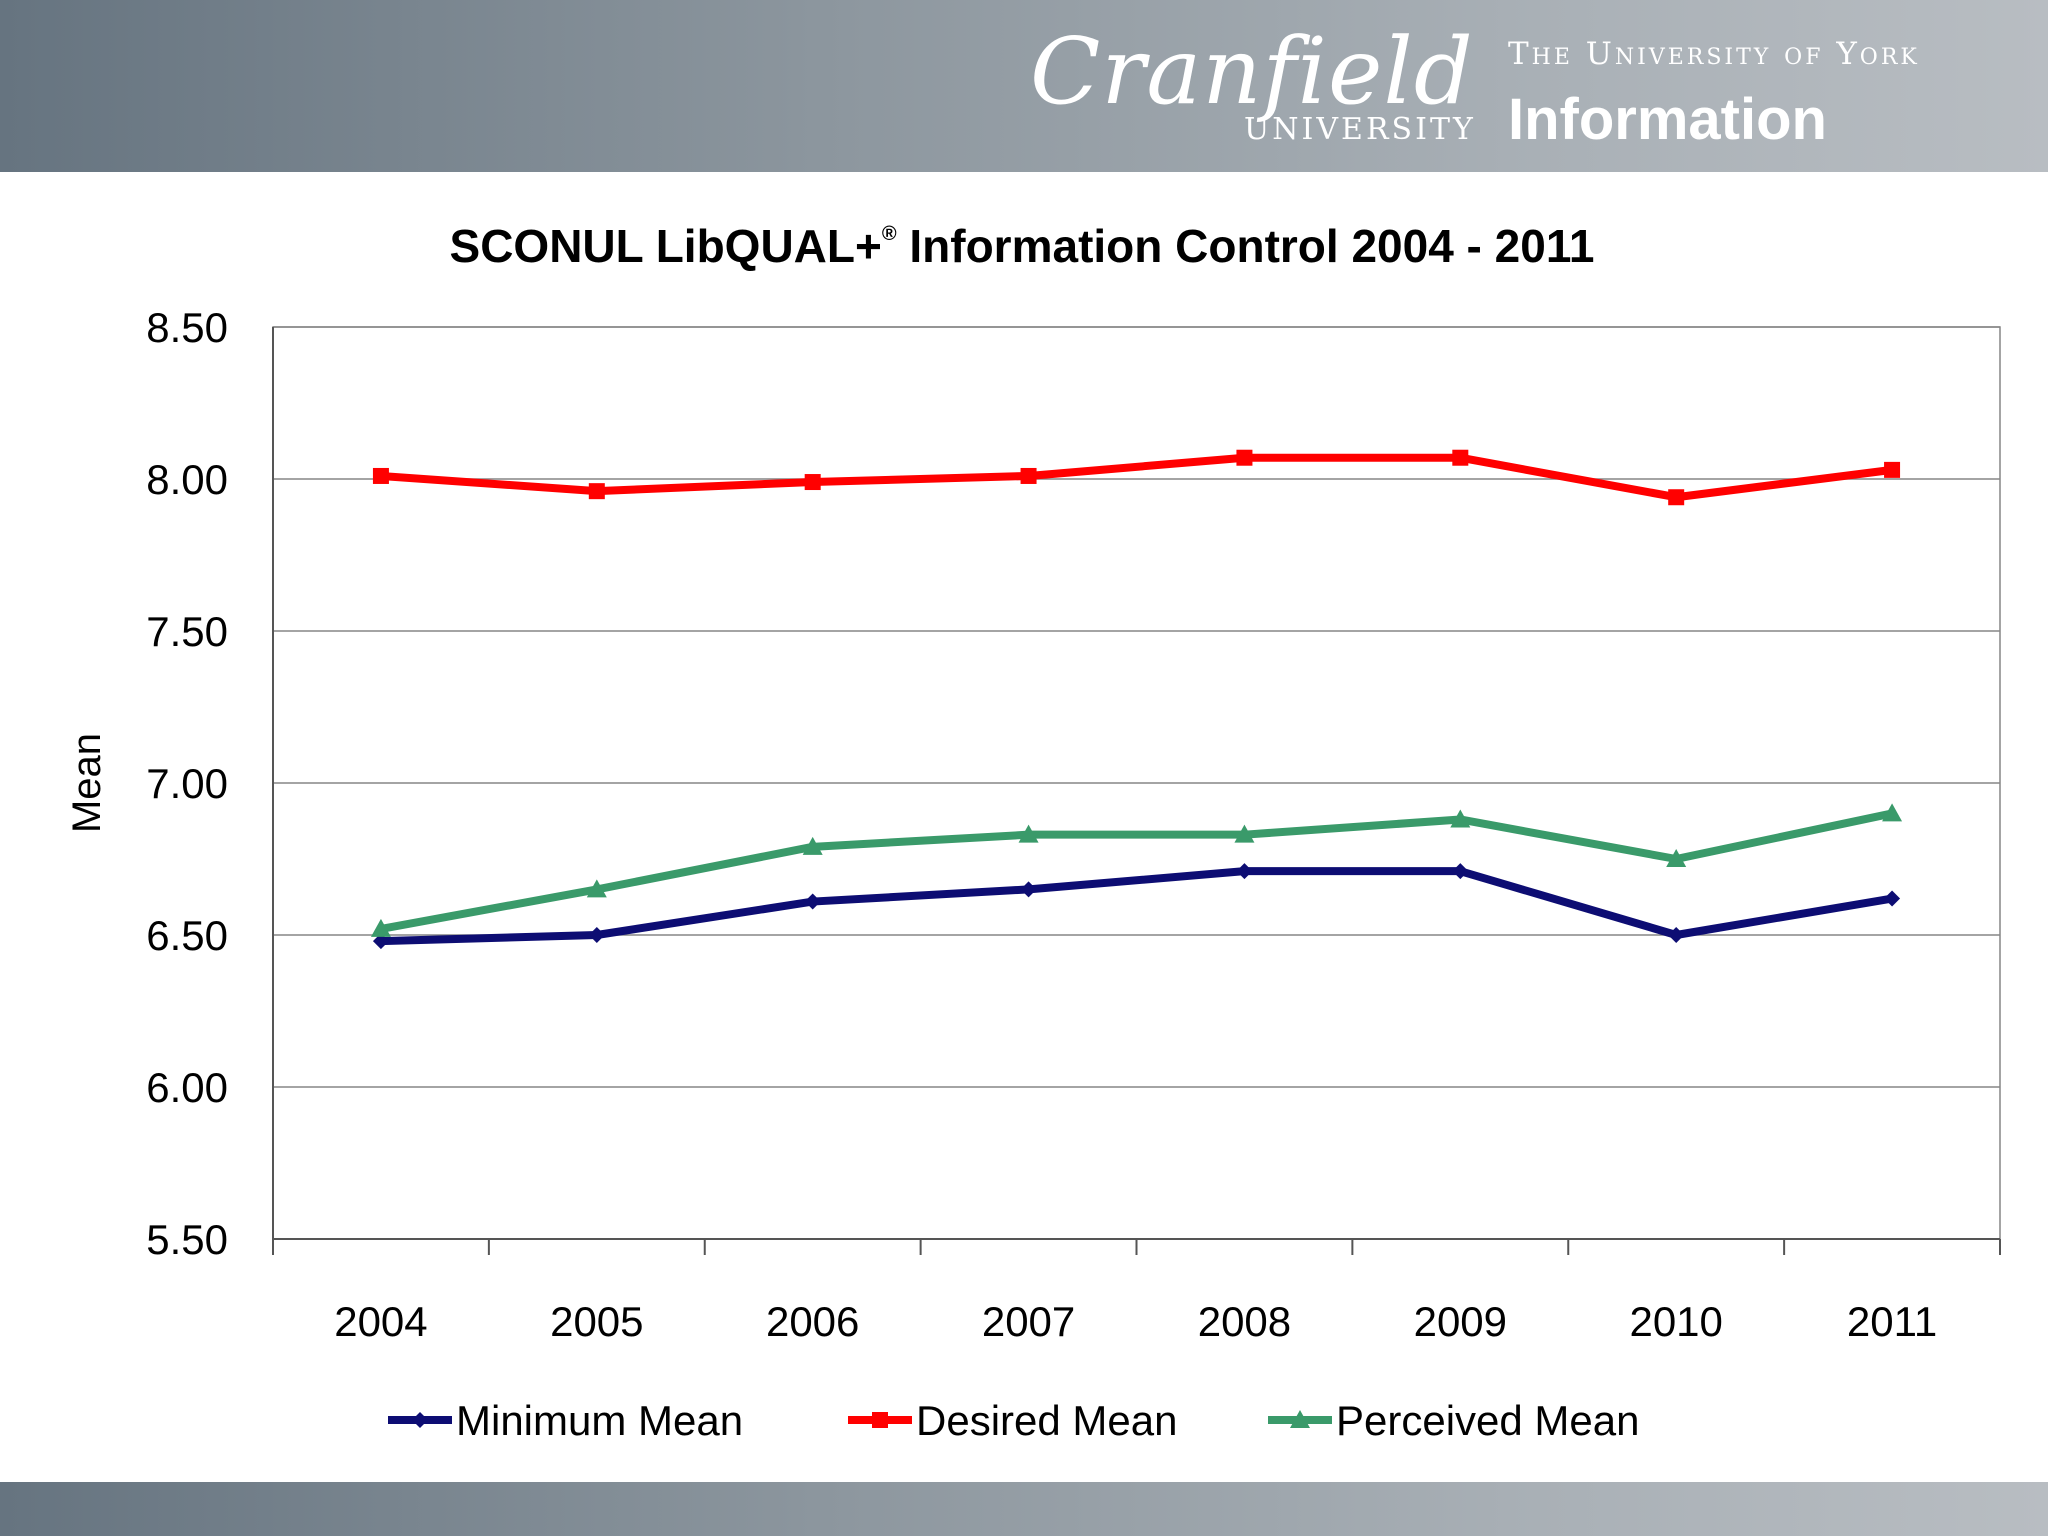  Describe the element at coordinates (1024, 1509) in the screenshot. I see `footer-bar` at that location.